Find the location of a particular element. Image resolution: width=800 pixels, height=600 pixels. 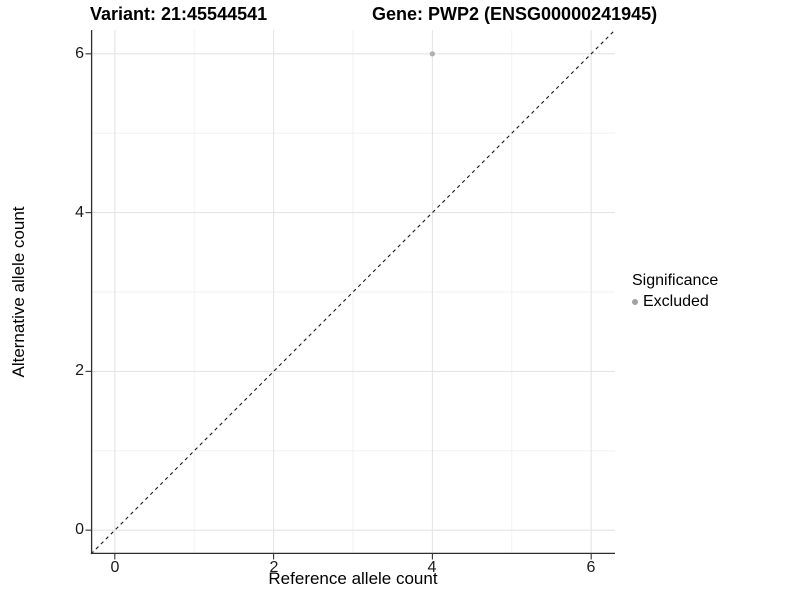

data-point-excluded is located at coordinates (432, 54).